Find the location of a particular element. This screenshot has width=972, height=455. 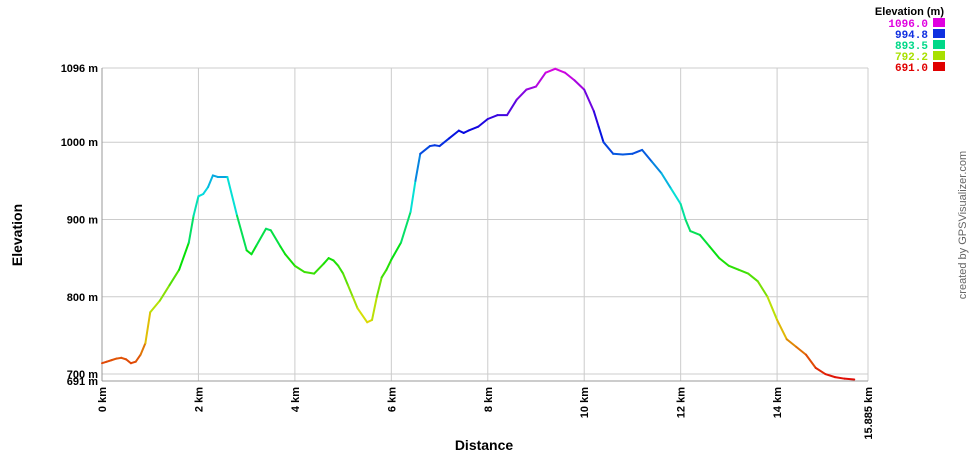

y-tick-label: 900 m is located at coordinates (82, 220).